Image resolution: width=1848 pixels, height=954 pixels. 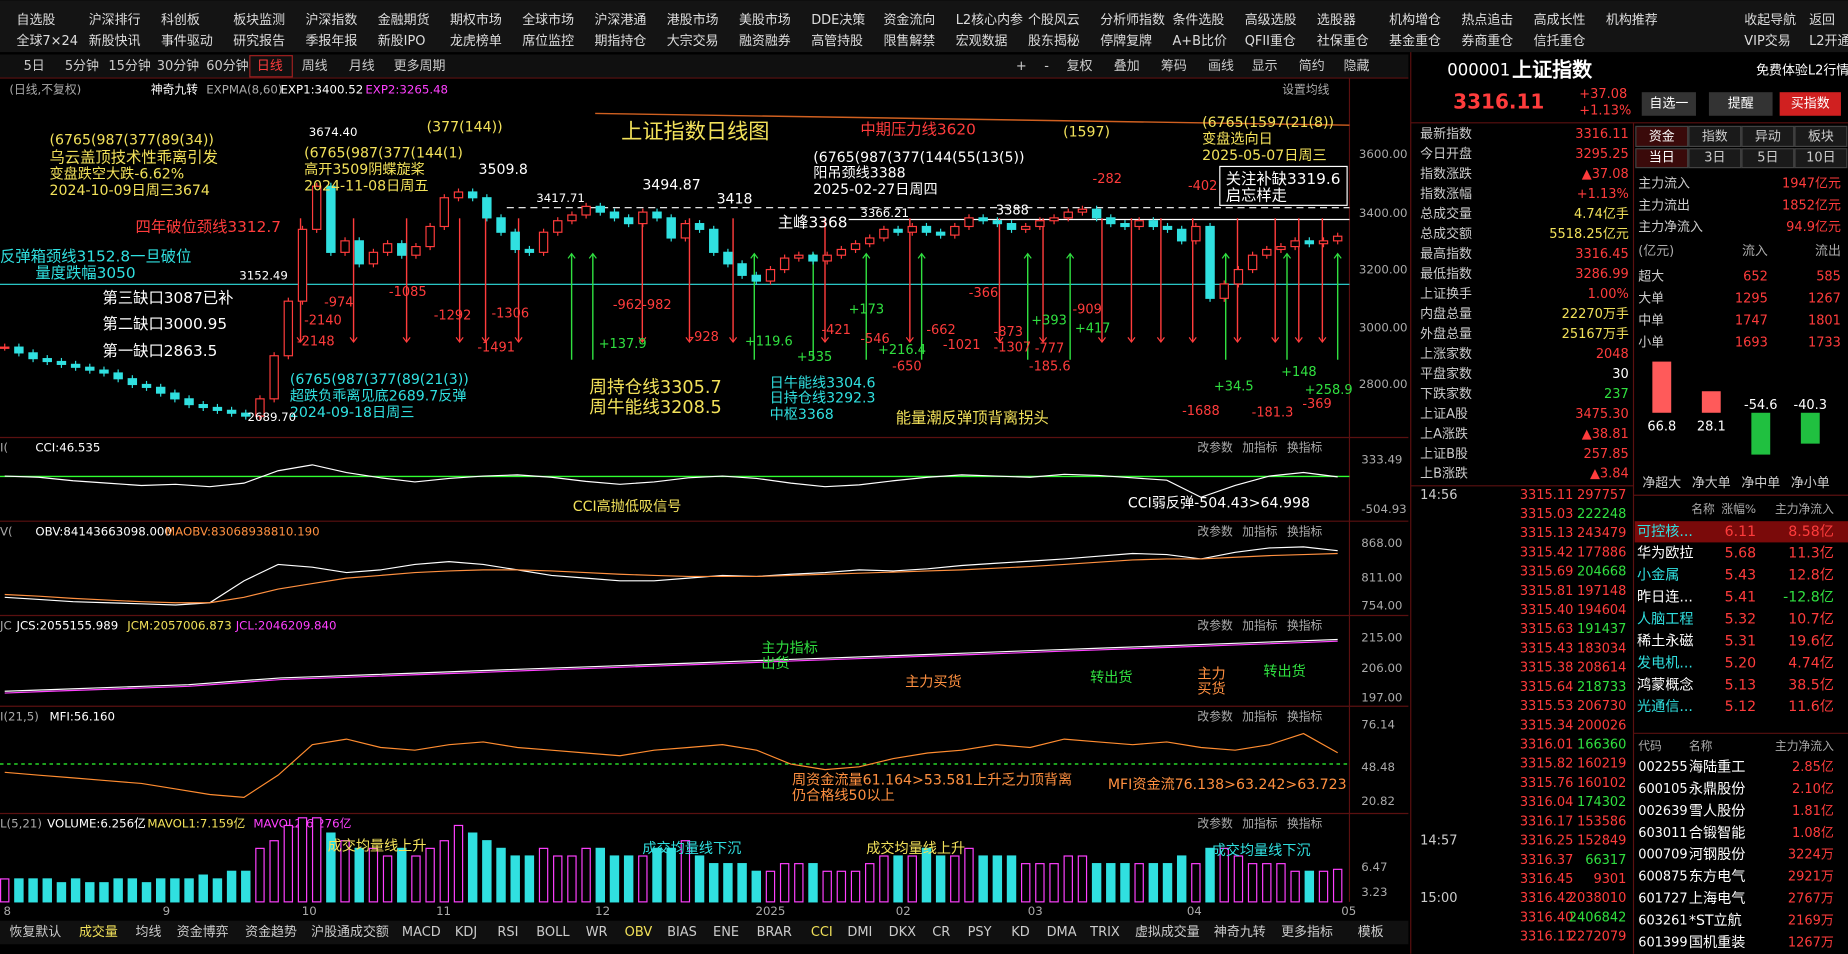 I want to click on indicator-tab: KD, so click(x=1020, y=932).